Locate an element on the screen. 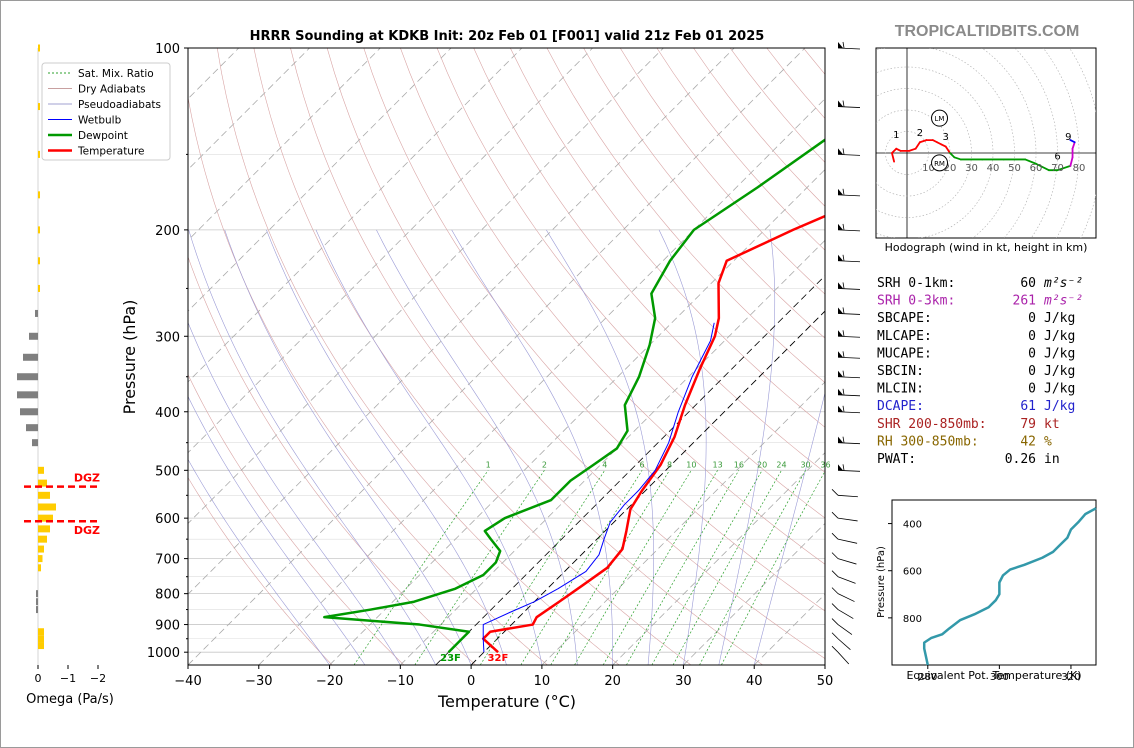  legend-label: Temperature is located at coordinates (111, 152).